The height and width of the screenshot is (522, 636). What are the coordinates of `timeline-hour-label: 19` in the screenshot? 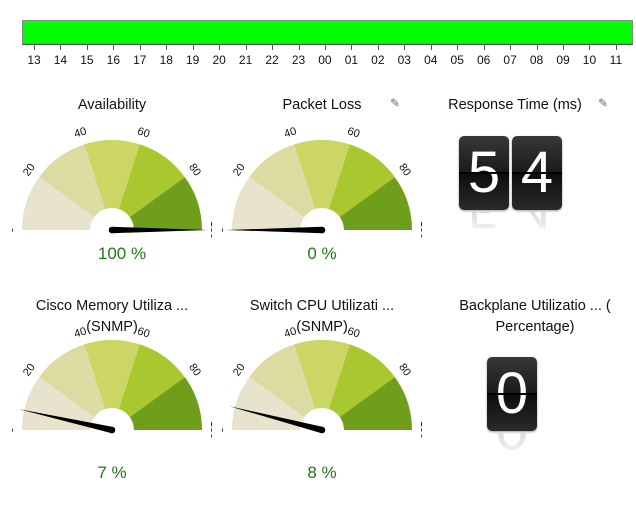 It's located at (193, 60).